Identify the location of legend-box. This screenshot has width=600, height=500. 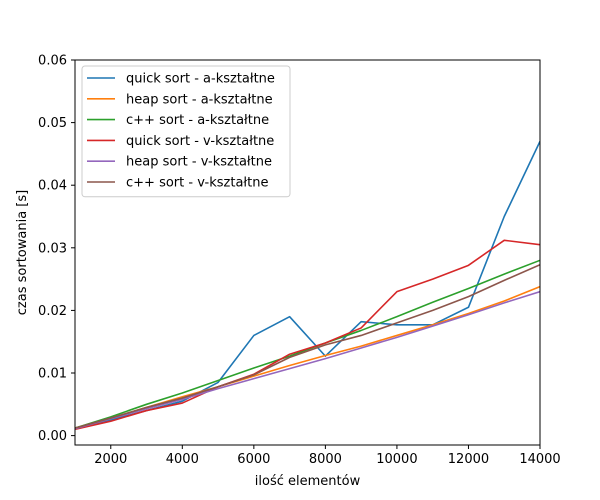
(186, 131).